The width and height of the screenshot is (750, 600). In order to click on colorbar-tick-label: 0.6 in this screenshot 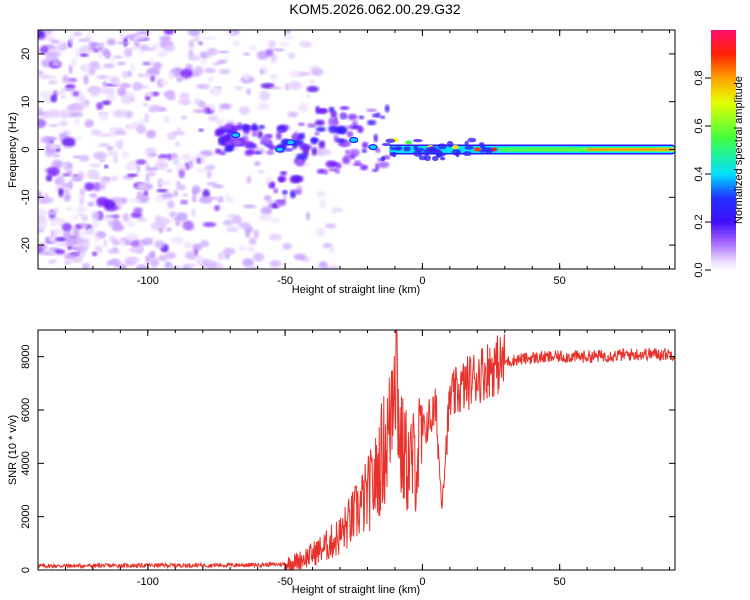, I will do `click(699, 125)`.